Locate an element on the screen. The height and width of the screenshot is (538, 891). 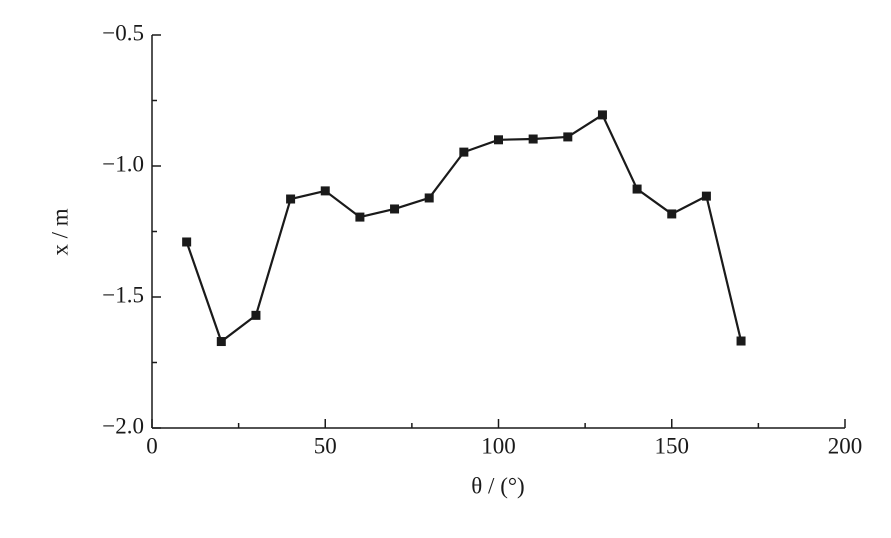
x-axis-label: θ / (°) is located at coordinates (497, 485).